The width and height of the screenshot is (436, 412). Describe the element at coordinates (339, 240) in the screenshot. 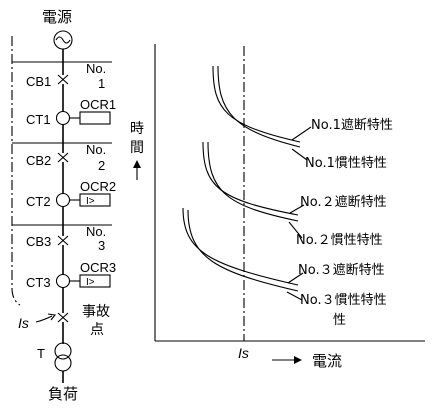

I see `curve-label-no2-inertia: No.２慣性特性` at that location.